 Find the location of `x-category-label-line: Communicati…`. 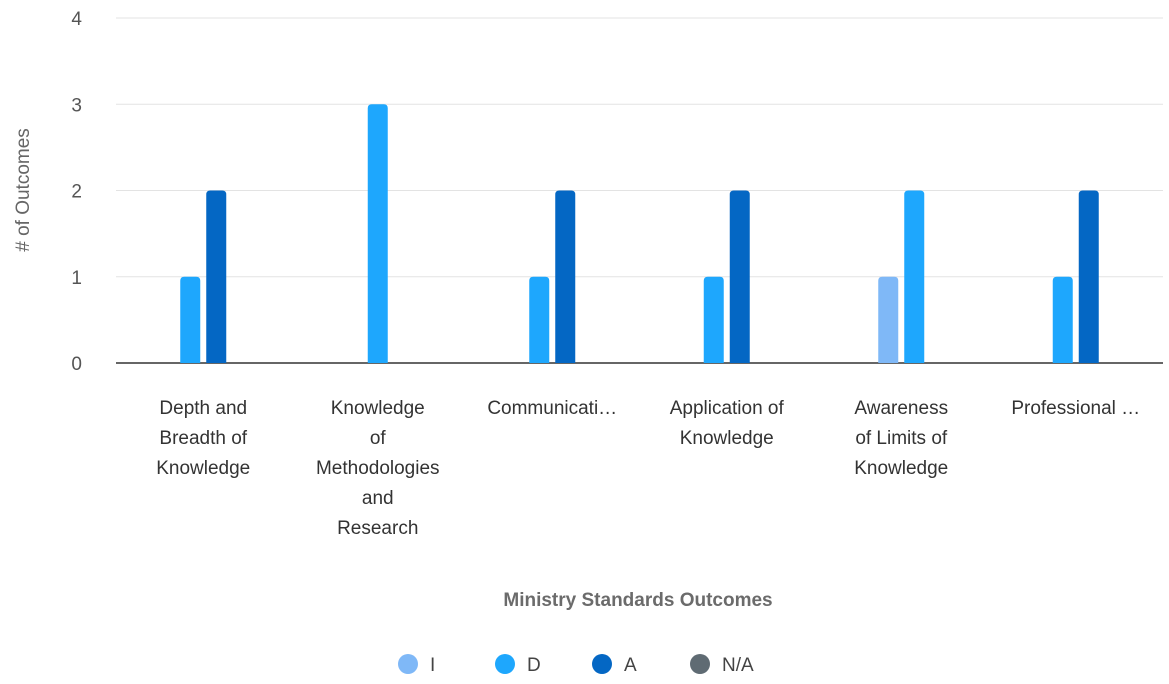

x-category-label-line: Communicati… is located at coordinates (552, 408).